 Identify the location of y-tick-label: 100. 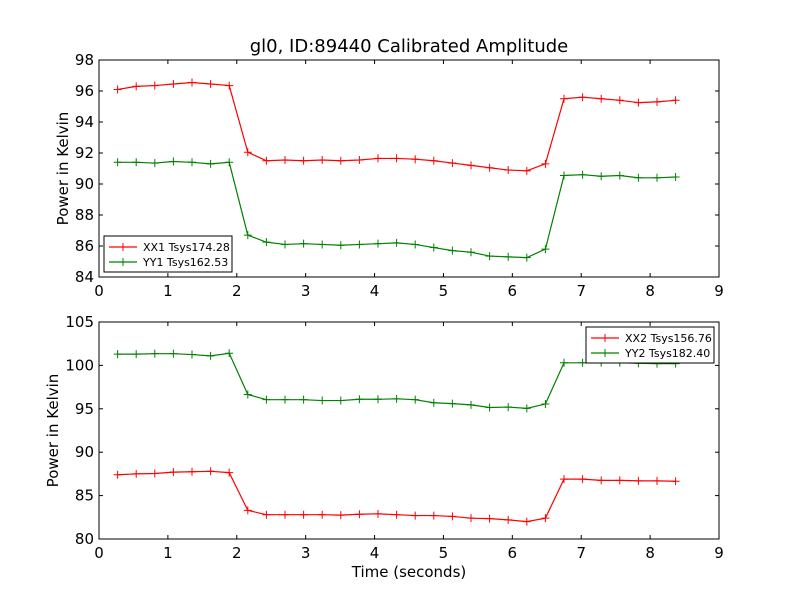
(79, 365).